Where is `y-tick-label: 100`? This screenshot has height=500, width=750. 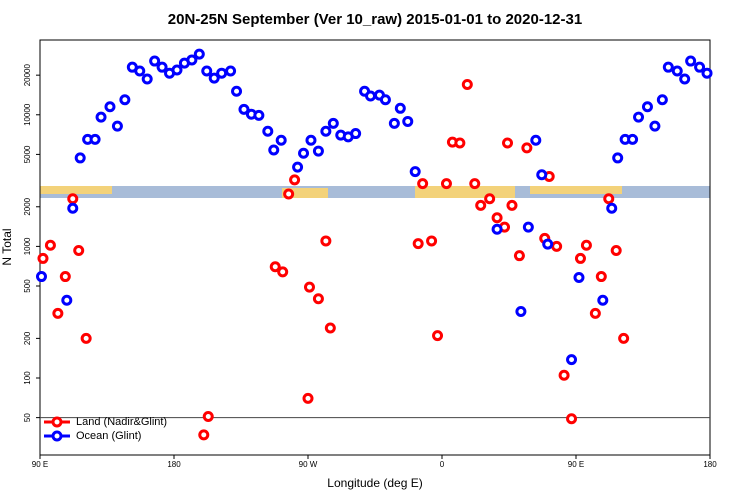
y-tick-label: 100 is located at coordinates (27, 378).